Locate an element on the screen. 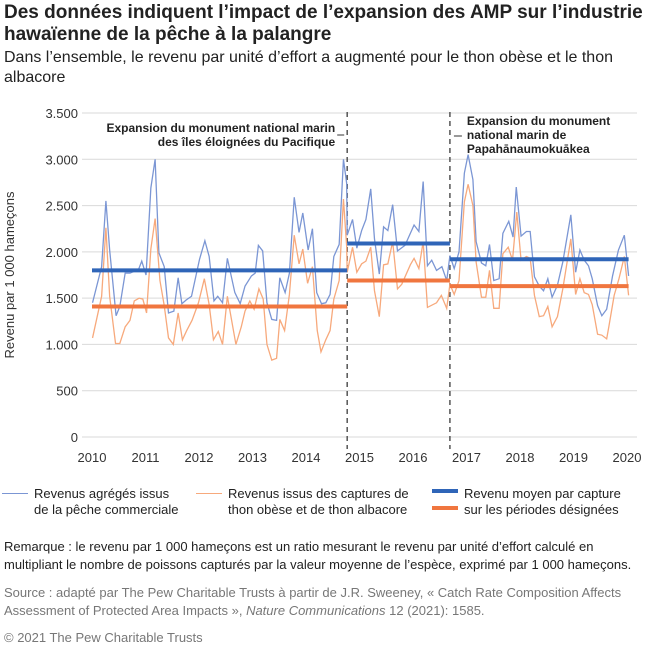 Image resolution: width=650 pixels, height=648 pixels. legend-label: thon obèse et de thon albacore is located at coordinates (318, 509).